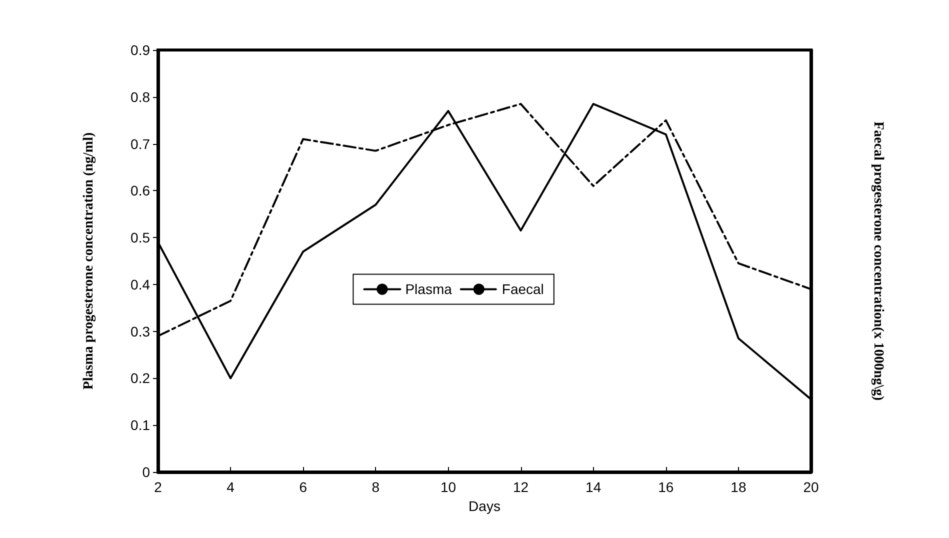 The image size is (949, 538). I want to click on x-tick-label: 16, so click(666, 487).